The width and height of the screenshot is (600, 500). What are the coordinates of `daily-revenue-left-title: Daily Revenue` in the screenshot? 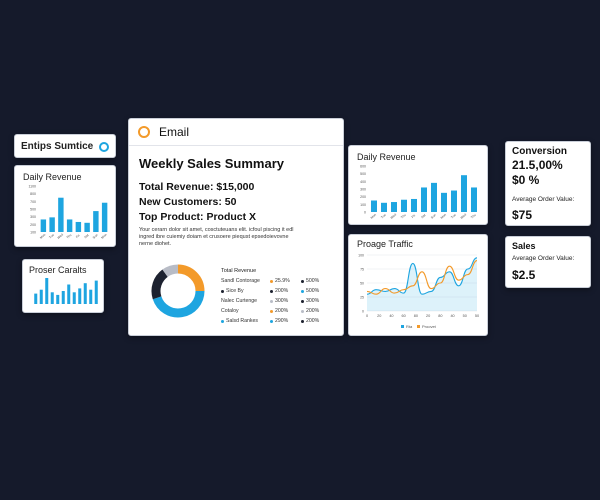 It's located at (52, 177).